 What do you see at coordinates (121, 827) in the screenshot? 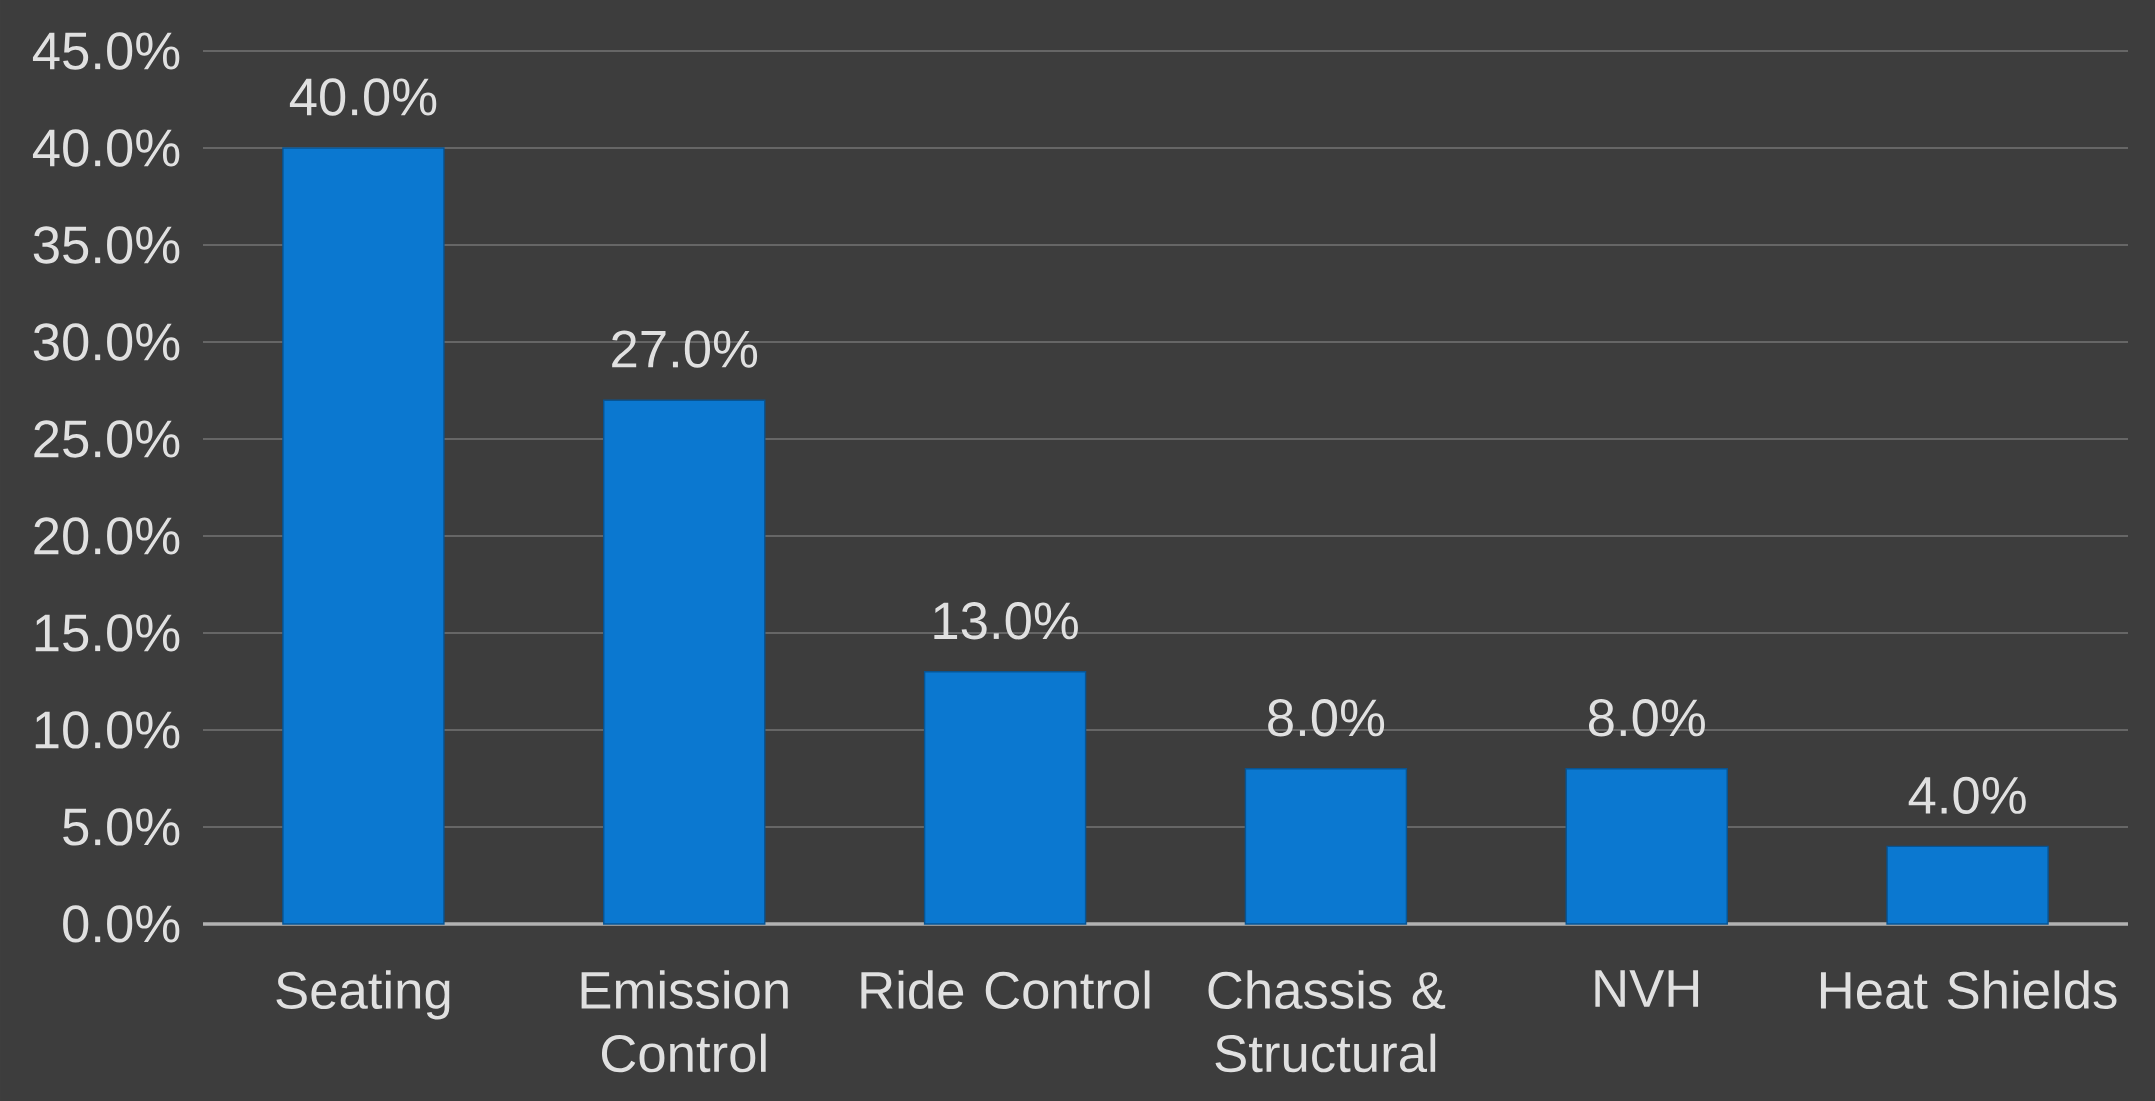
I see `y-tick-label: 5.0%` at bounding box center [121, 827].